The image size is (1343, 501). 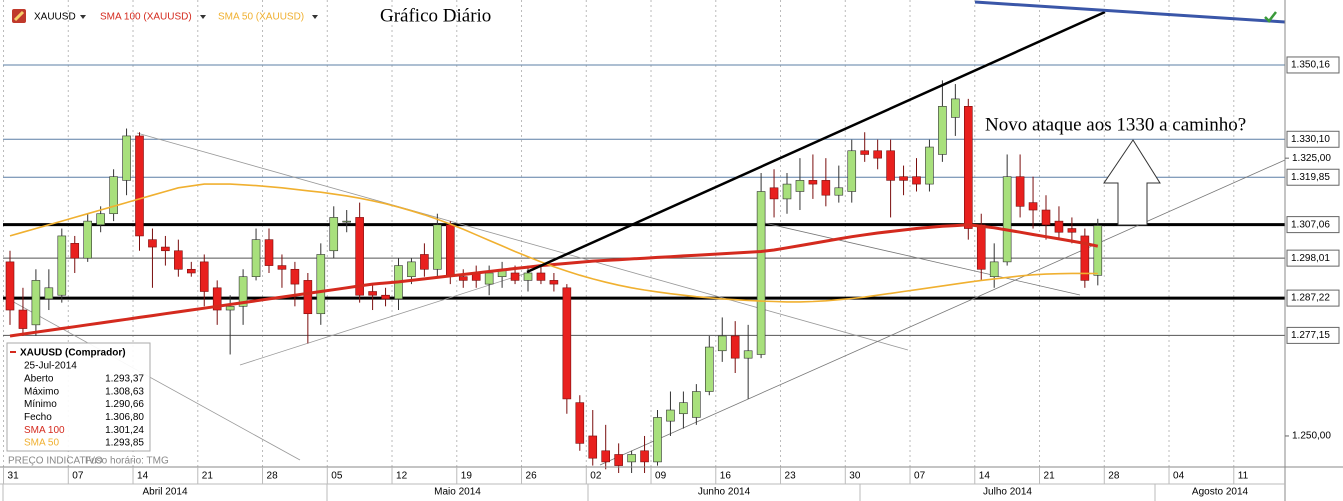 What do you see at coordinates (208, 476) in the screenshot?
I see `x-tick-label: 21` at bounding box center [208, 476].